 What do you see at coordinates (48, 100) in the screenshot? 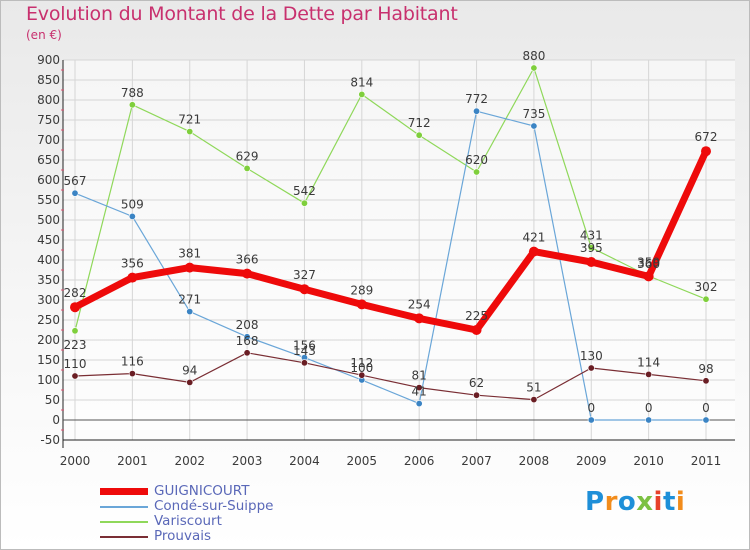
I see `y-tick-label: 800` at bounding box center [48, 100].